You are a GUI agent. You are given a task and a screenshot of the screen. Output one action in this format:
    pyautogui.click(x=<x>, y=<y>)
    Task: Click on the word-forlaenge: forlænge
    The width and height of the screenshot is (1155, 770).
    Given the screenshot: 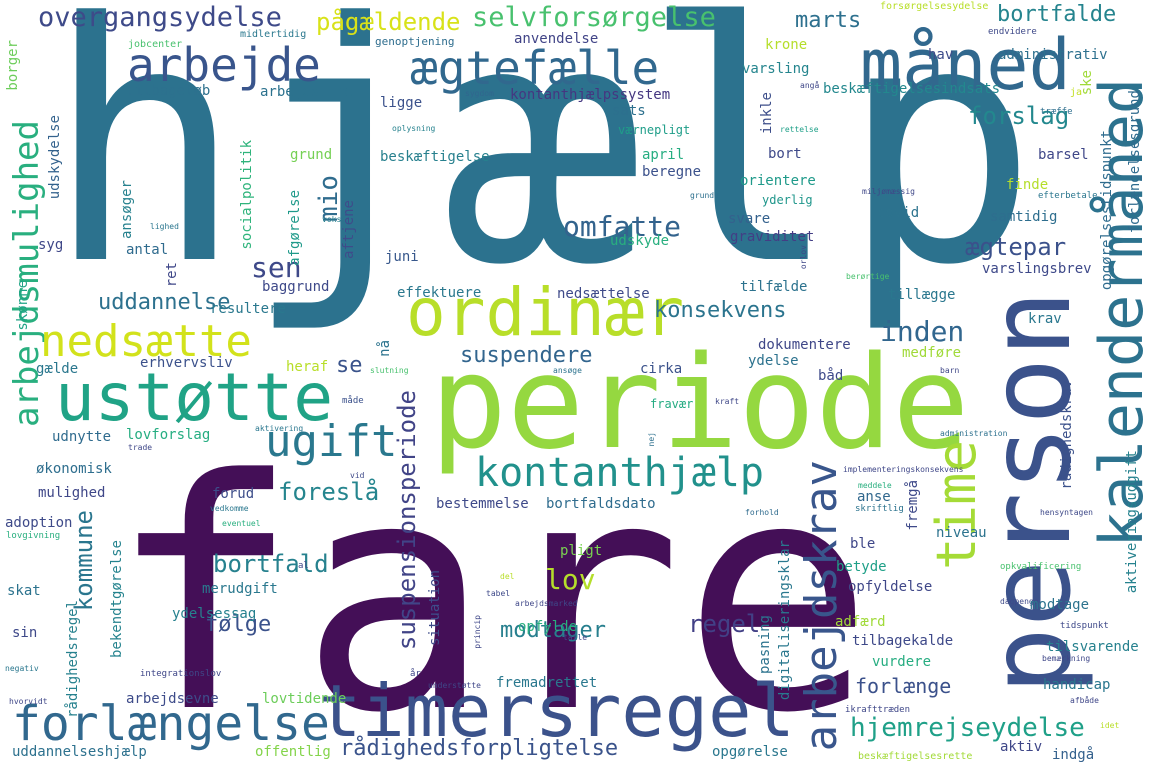 What is the action you would take?
    pyautogui.click(x=903, y=686)
    